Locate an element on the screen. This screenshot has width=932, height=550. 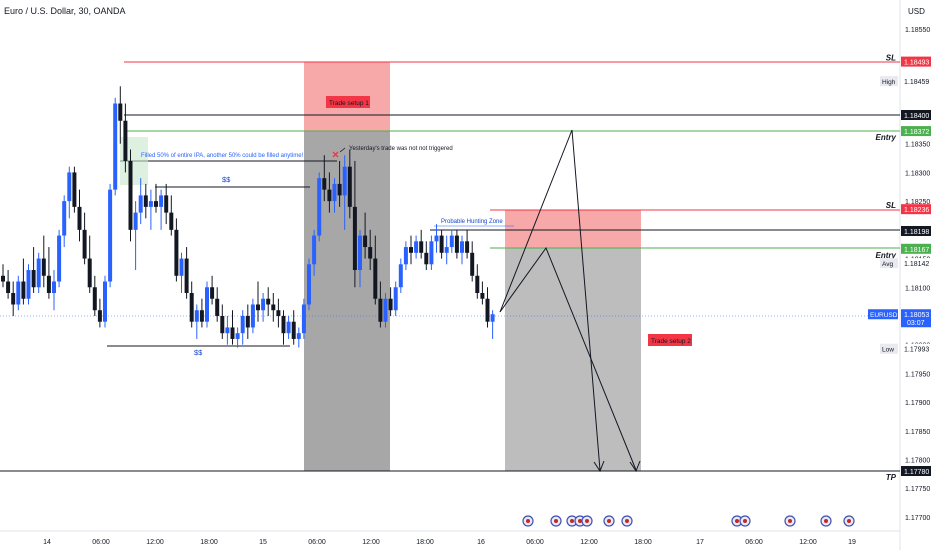
side-label: SL is located at coordinates (891, 205).